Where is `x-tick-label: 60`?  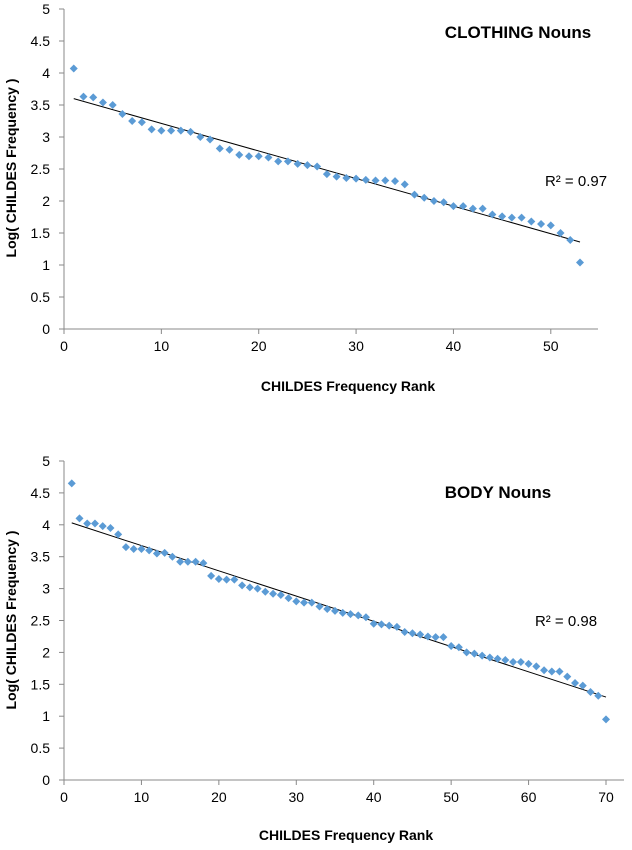
x-tick-label: 60 is located at coordinates (529, 797).